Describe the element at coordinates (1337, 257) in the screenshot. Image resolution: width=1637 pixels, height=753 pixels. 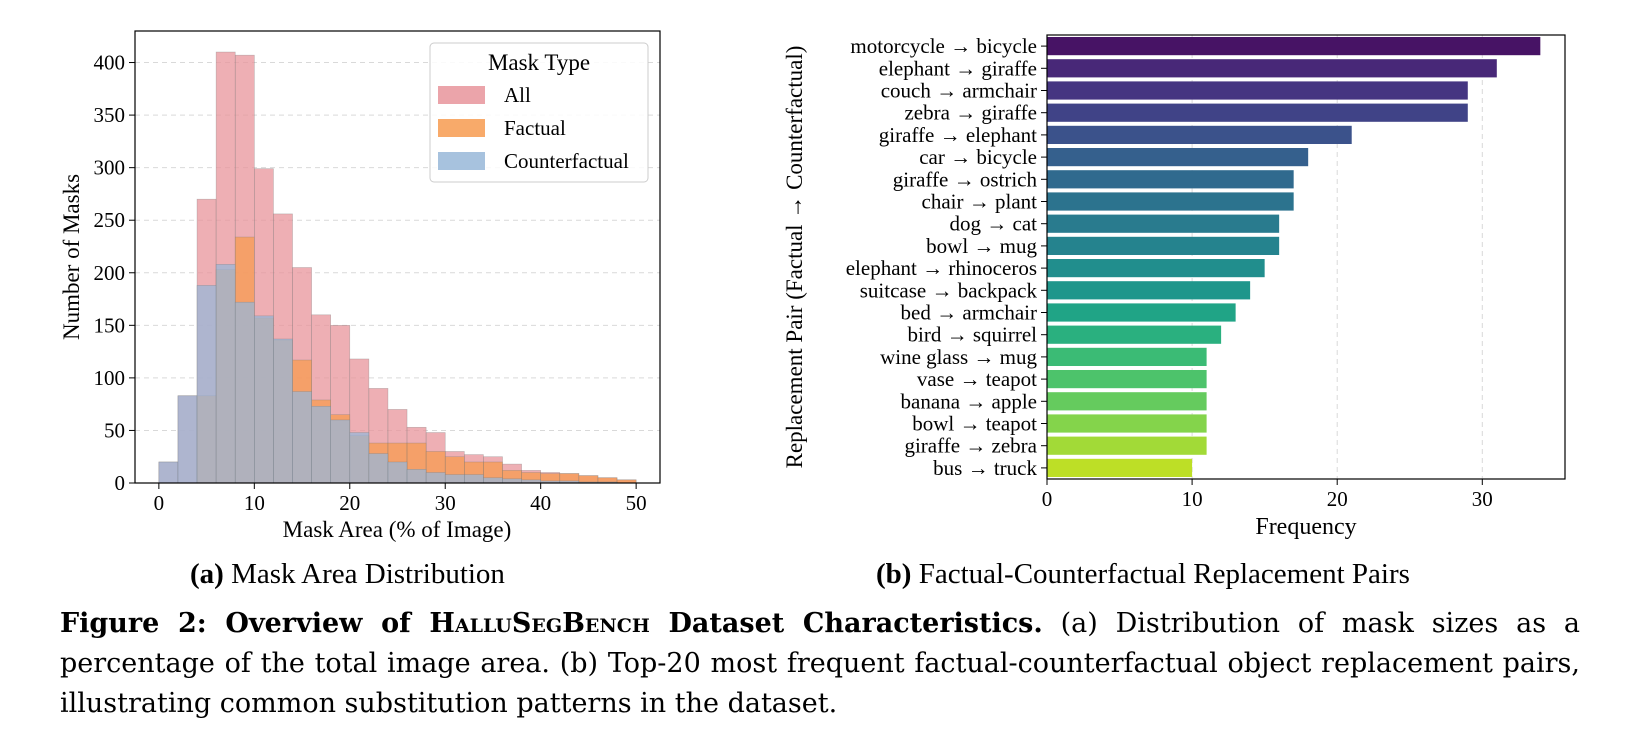
I see `x-gridlines` at that location.